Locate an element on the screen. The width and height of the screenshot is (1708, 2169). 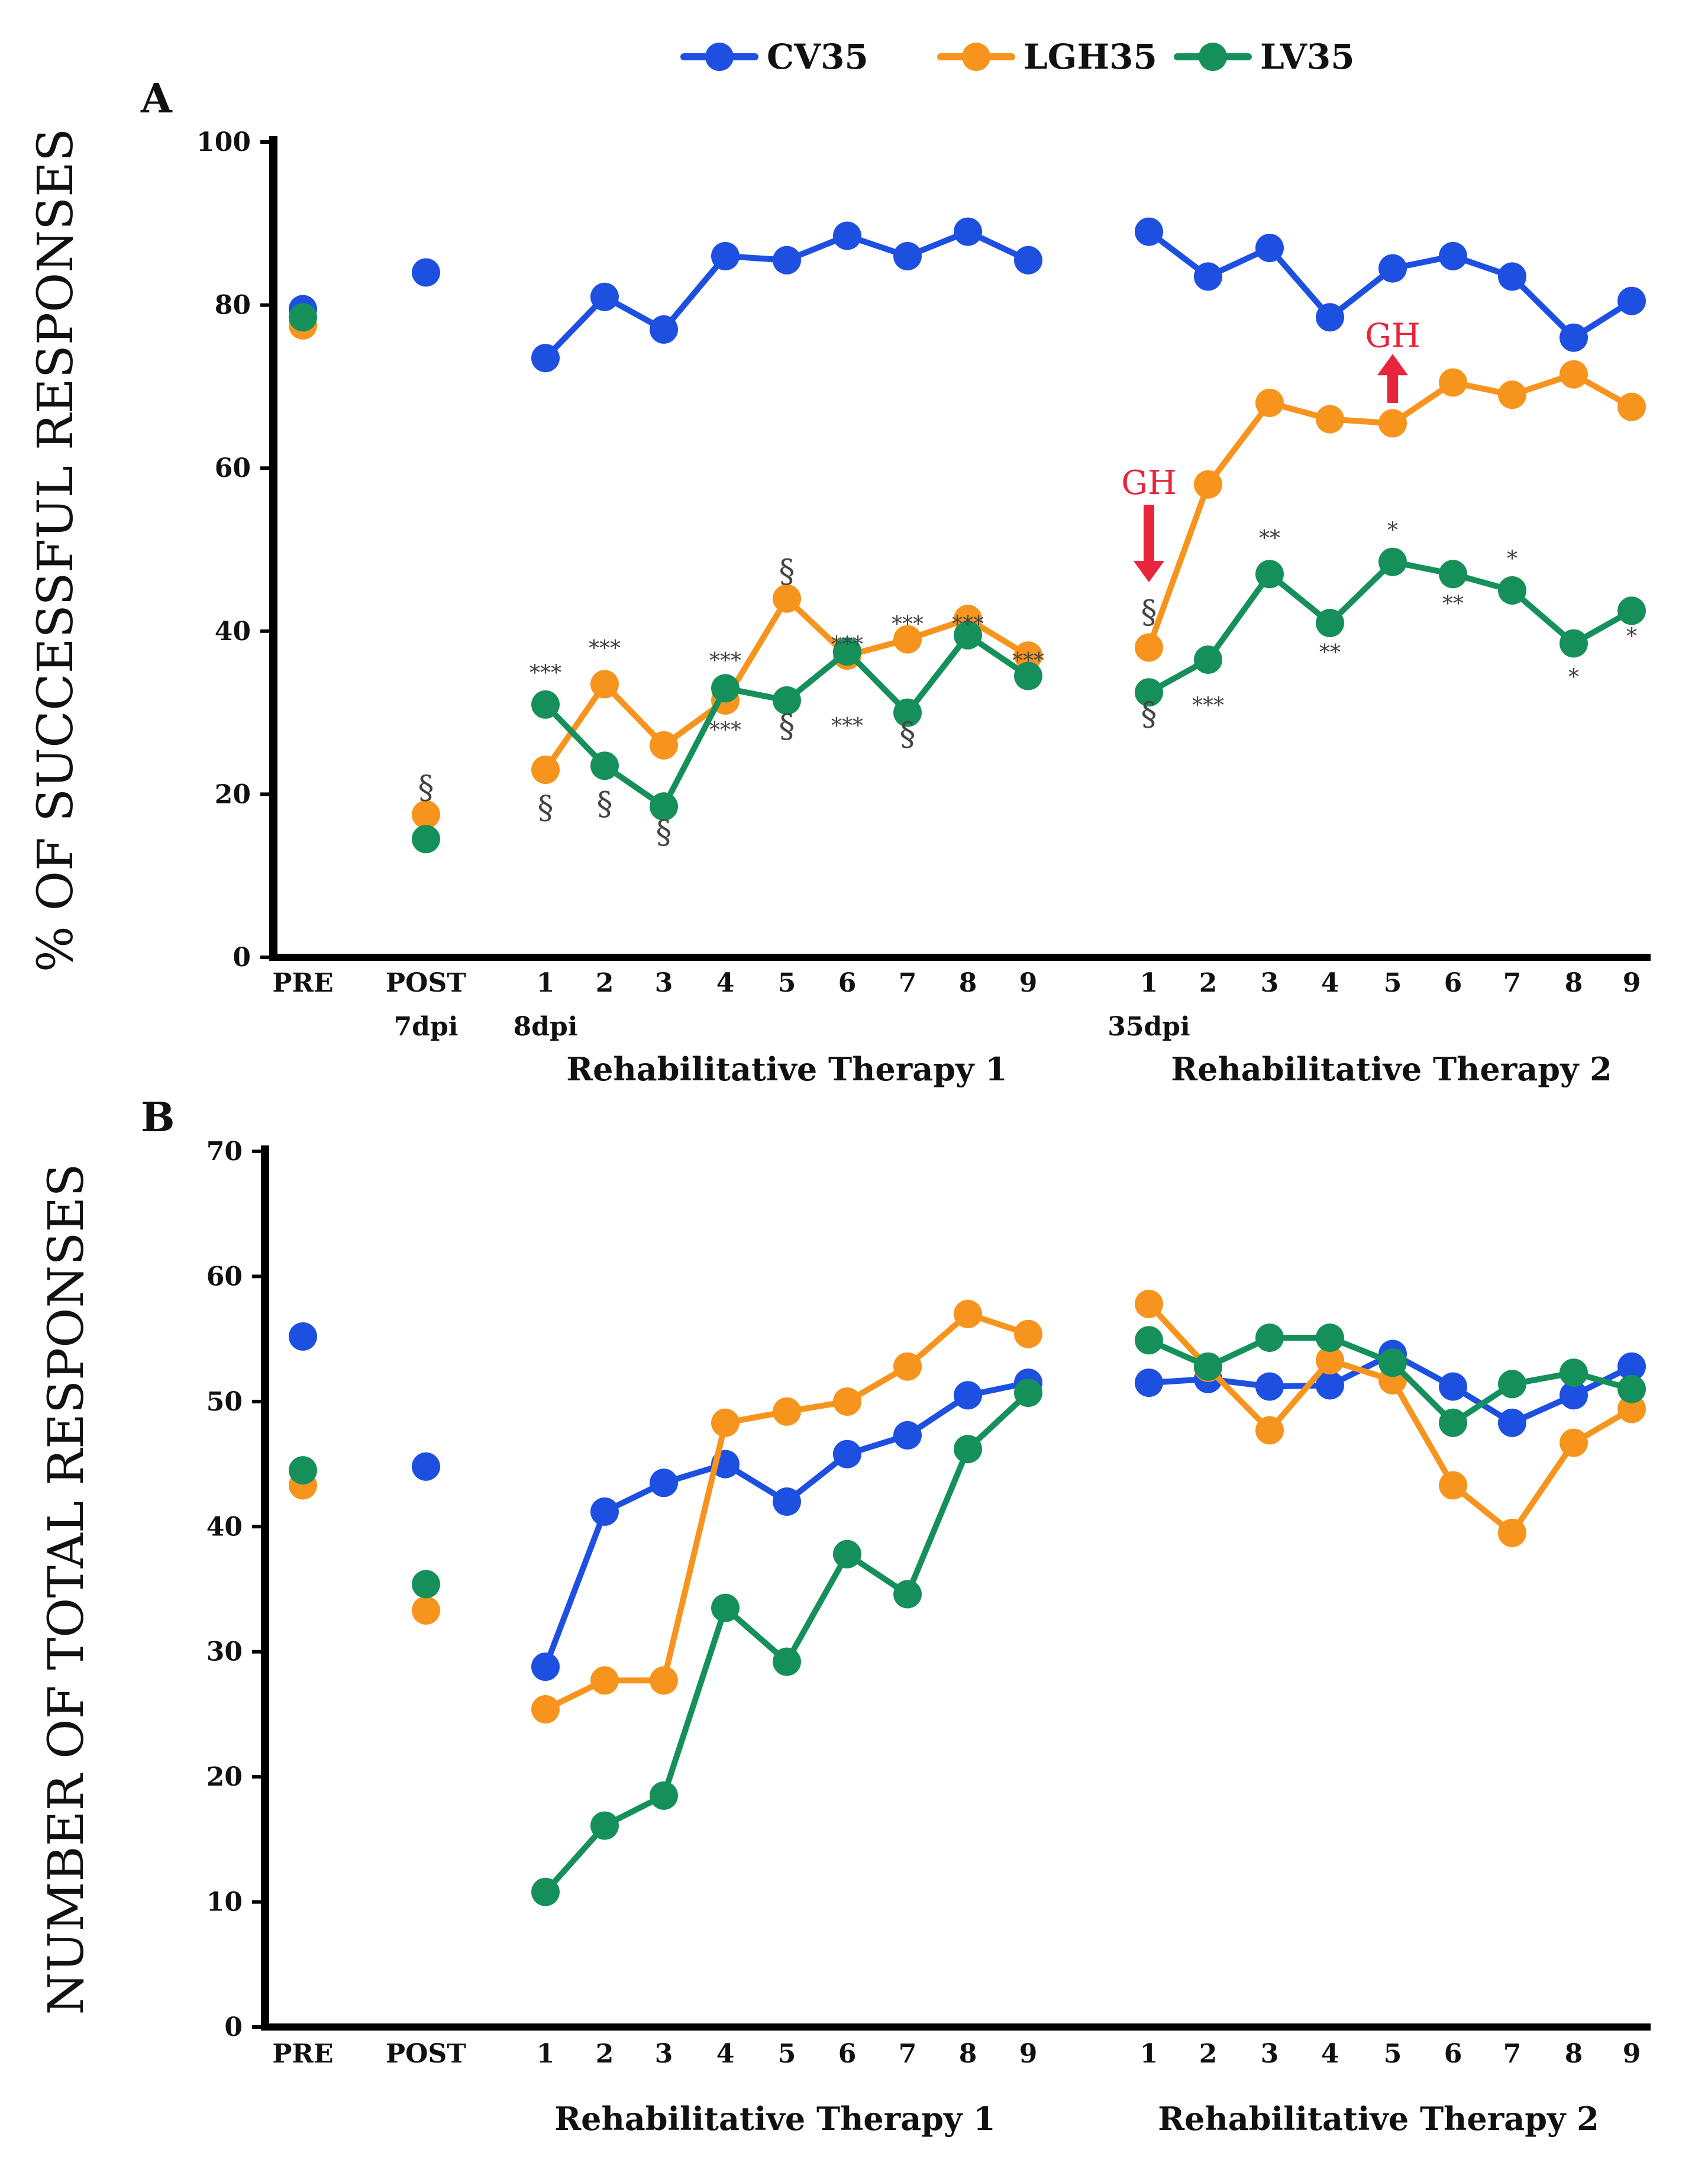
panel-b-x-tick-label: 3 is located at coordinates (664, 2054).